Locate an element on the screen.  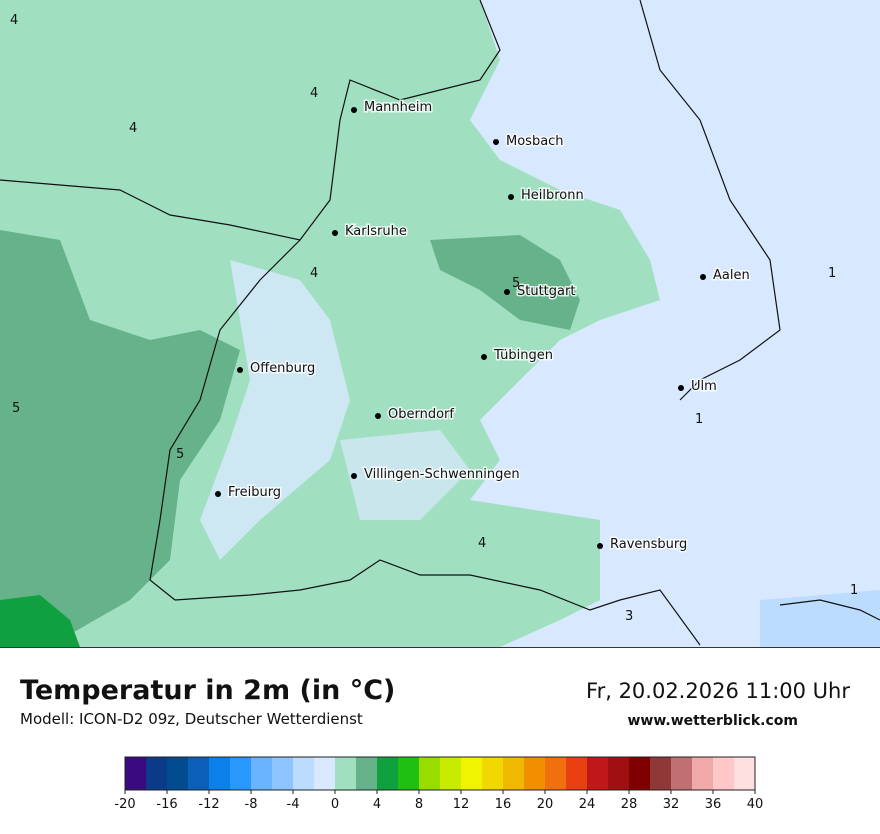
colorbar-tick-label: -16 is located at coordinates (166, 804).